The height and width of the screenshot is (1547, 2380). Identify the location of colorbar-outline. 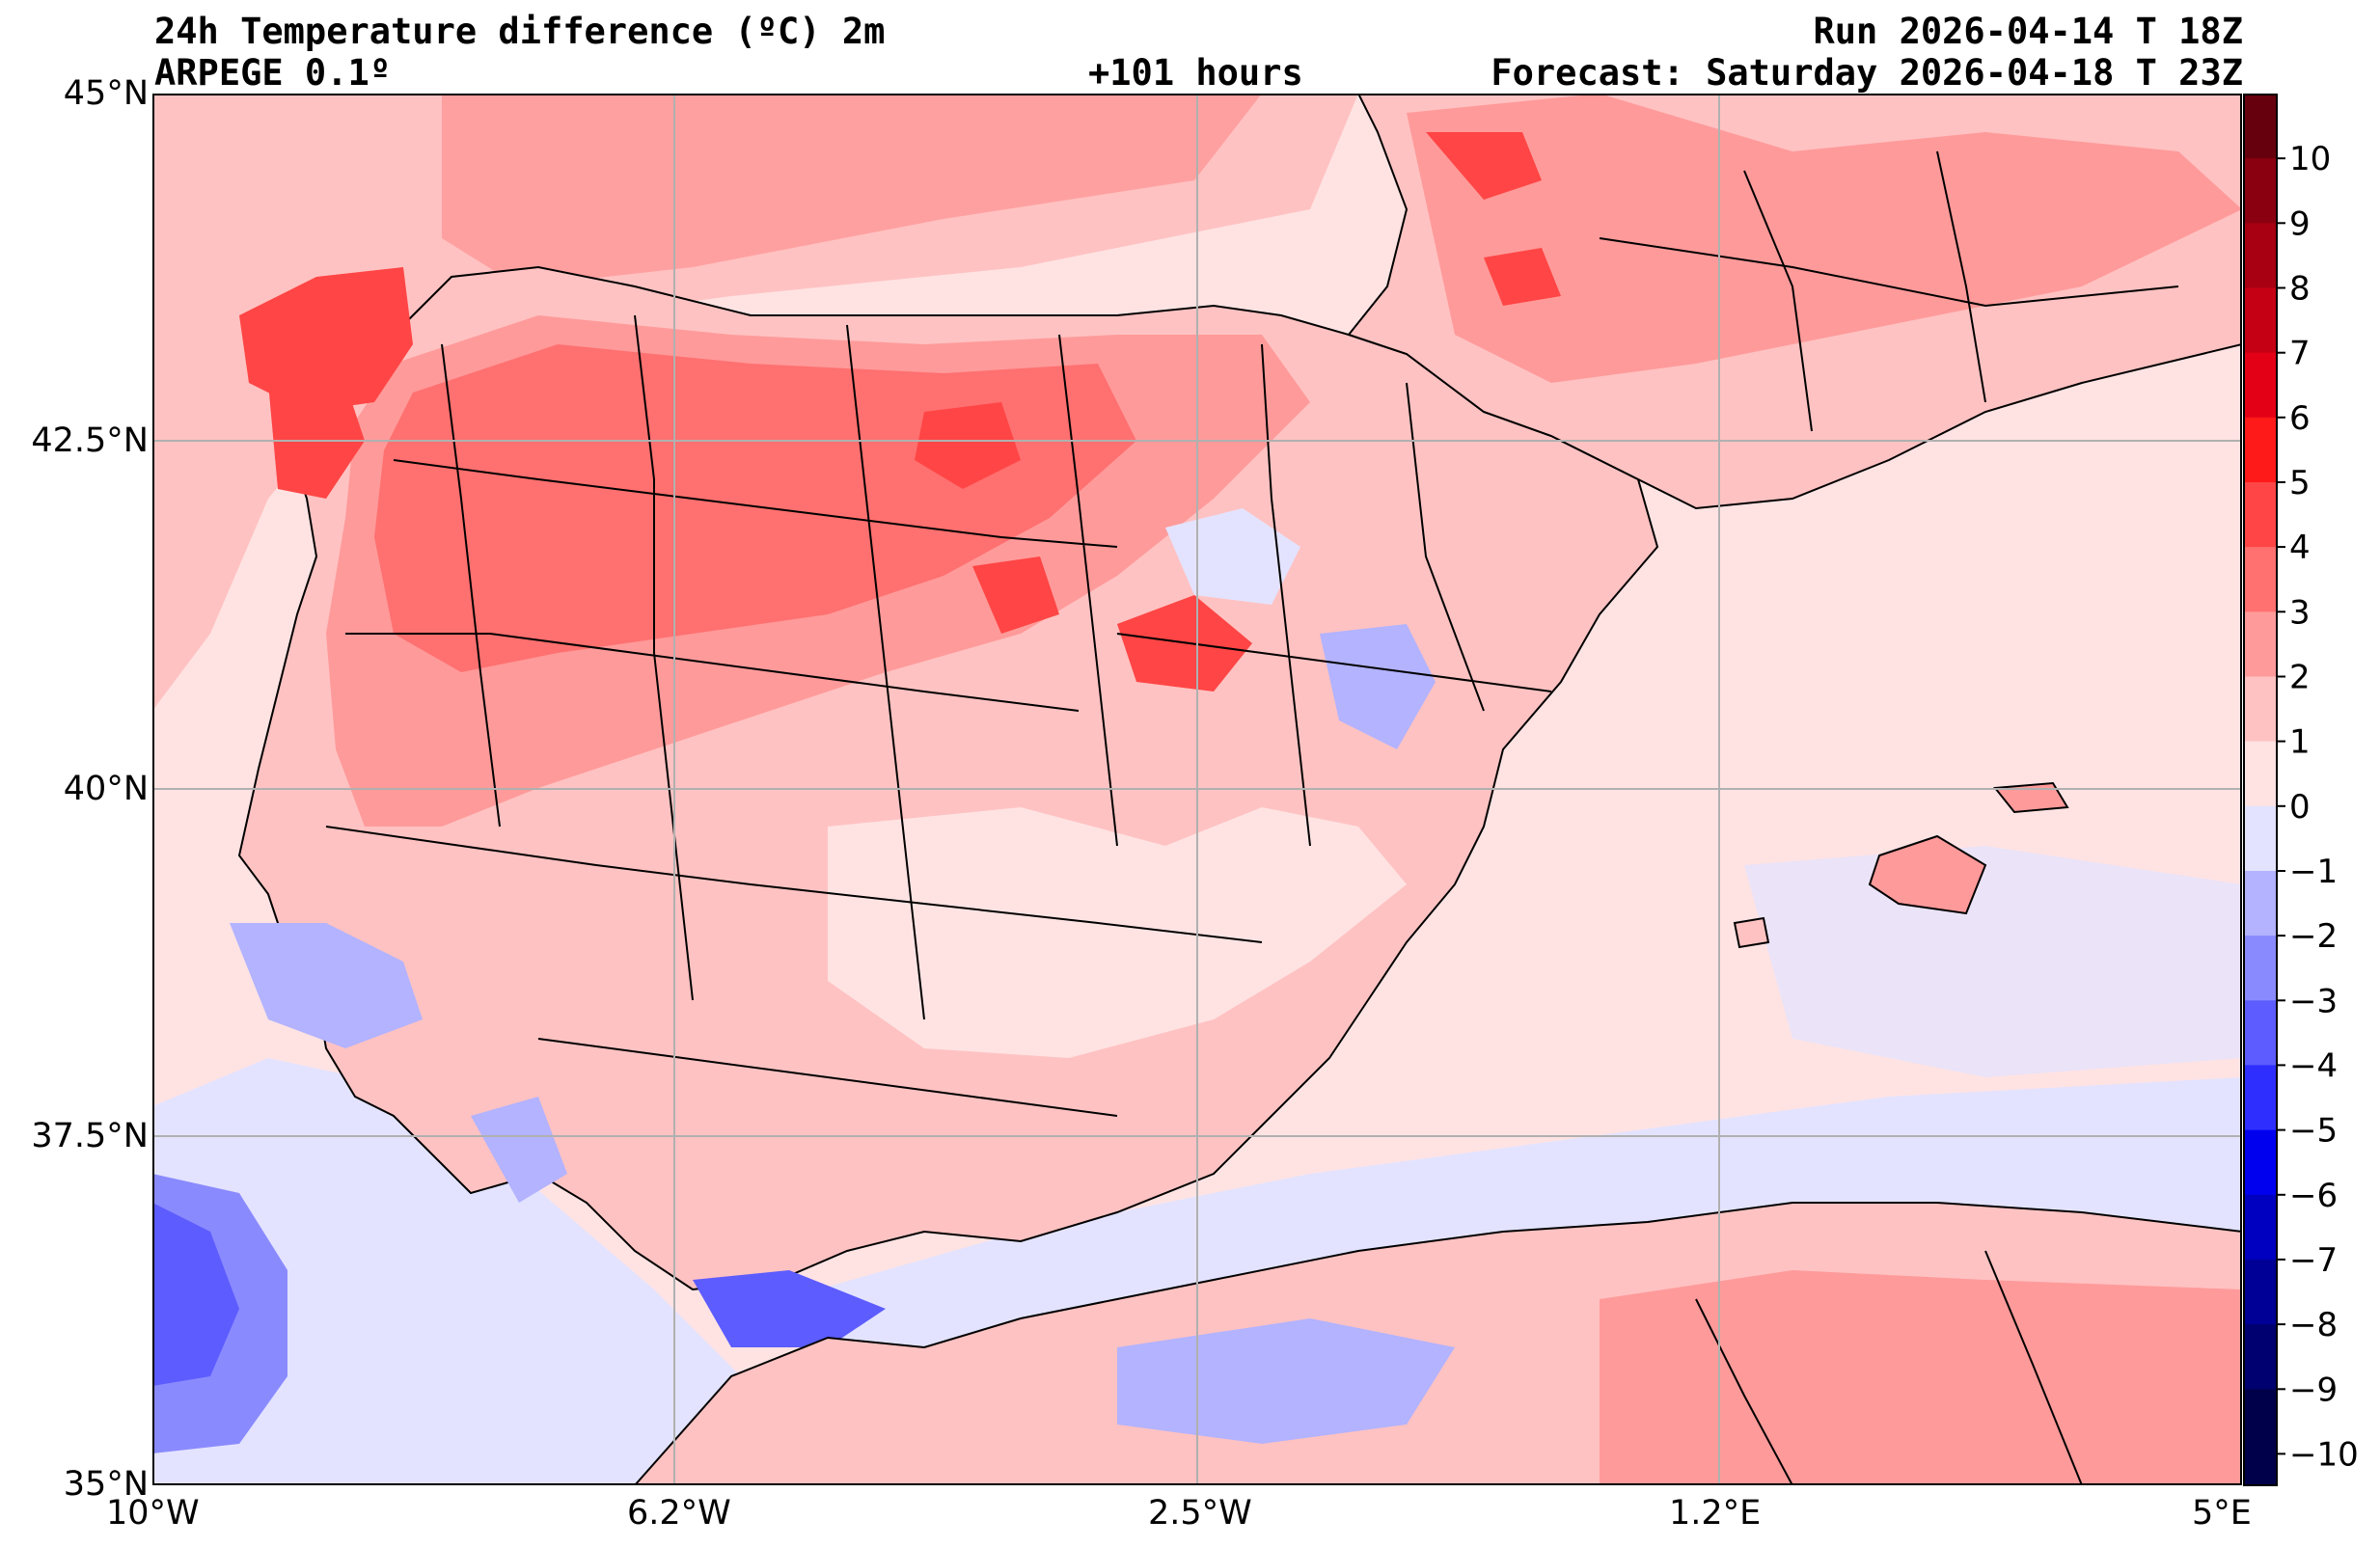
(2261, 790).